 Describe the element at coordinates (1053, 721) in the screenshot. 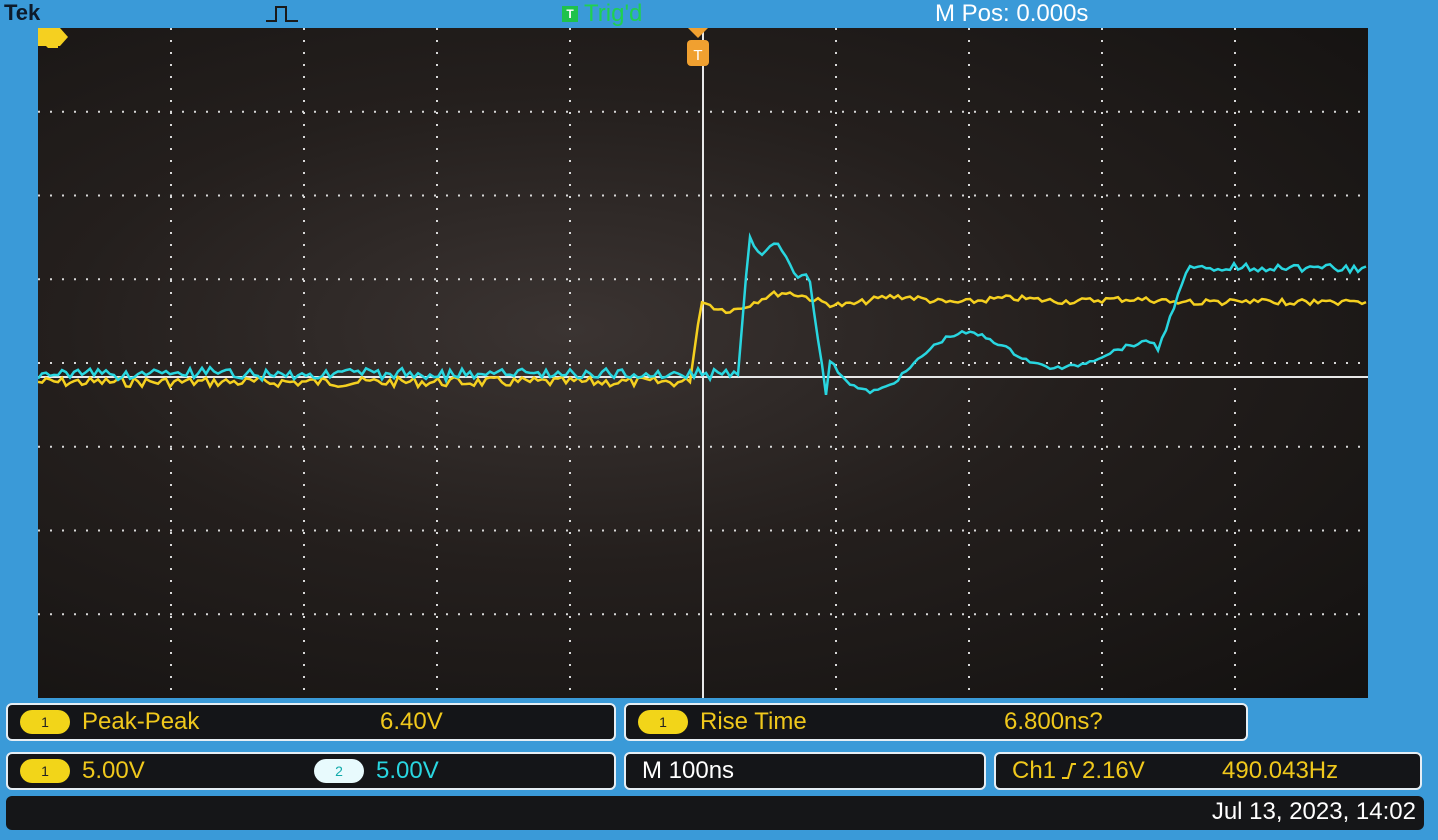

I see `measurement-value: 6.800ns?` at that location.